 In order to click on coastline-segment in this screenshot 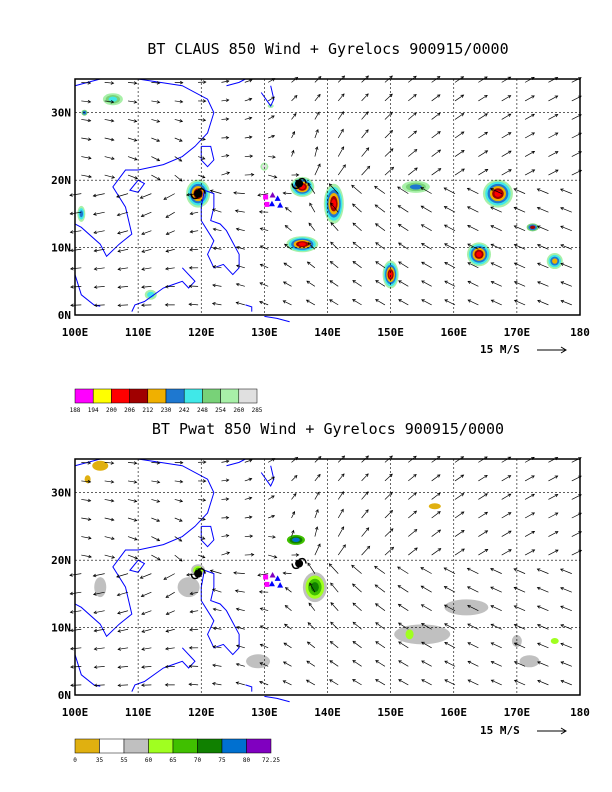, I will do `click(277, 319)`.